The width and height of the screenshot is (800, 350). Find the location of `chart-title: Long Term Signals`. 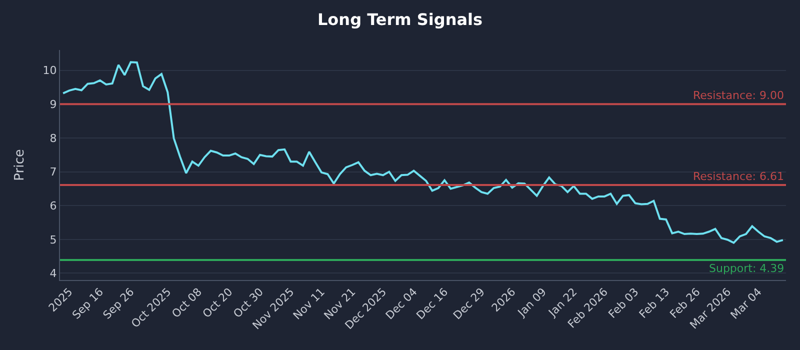

chart-title: Long Term Signals is located at coordinates (400, 20).